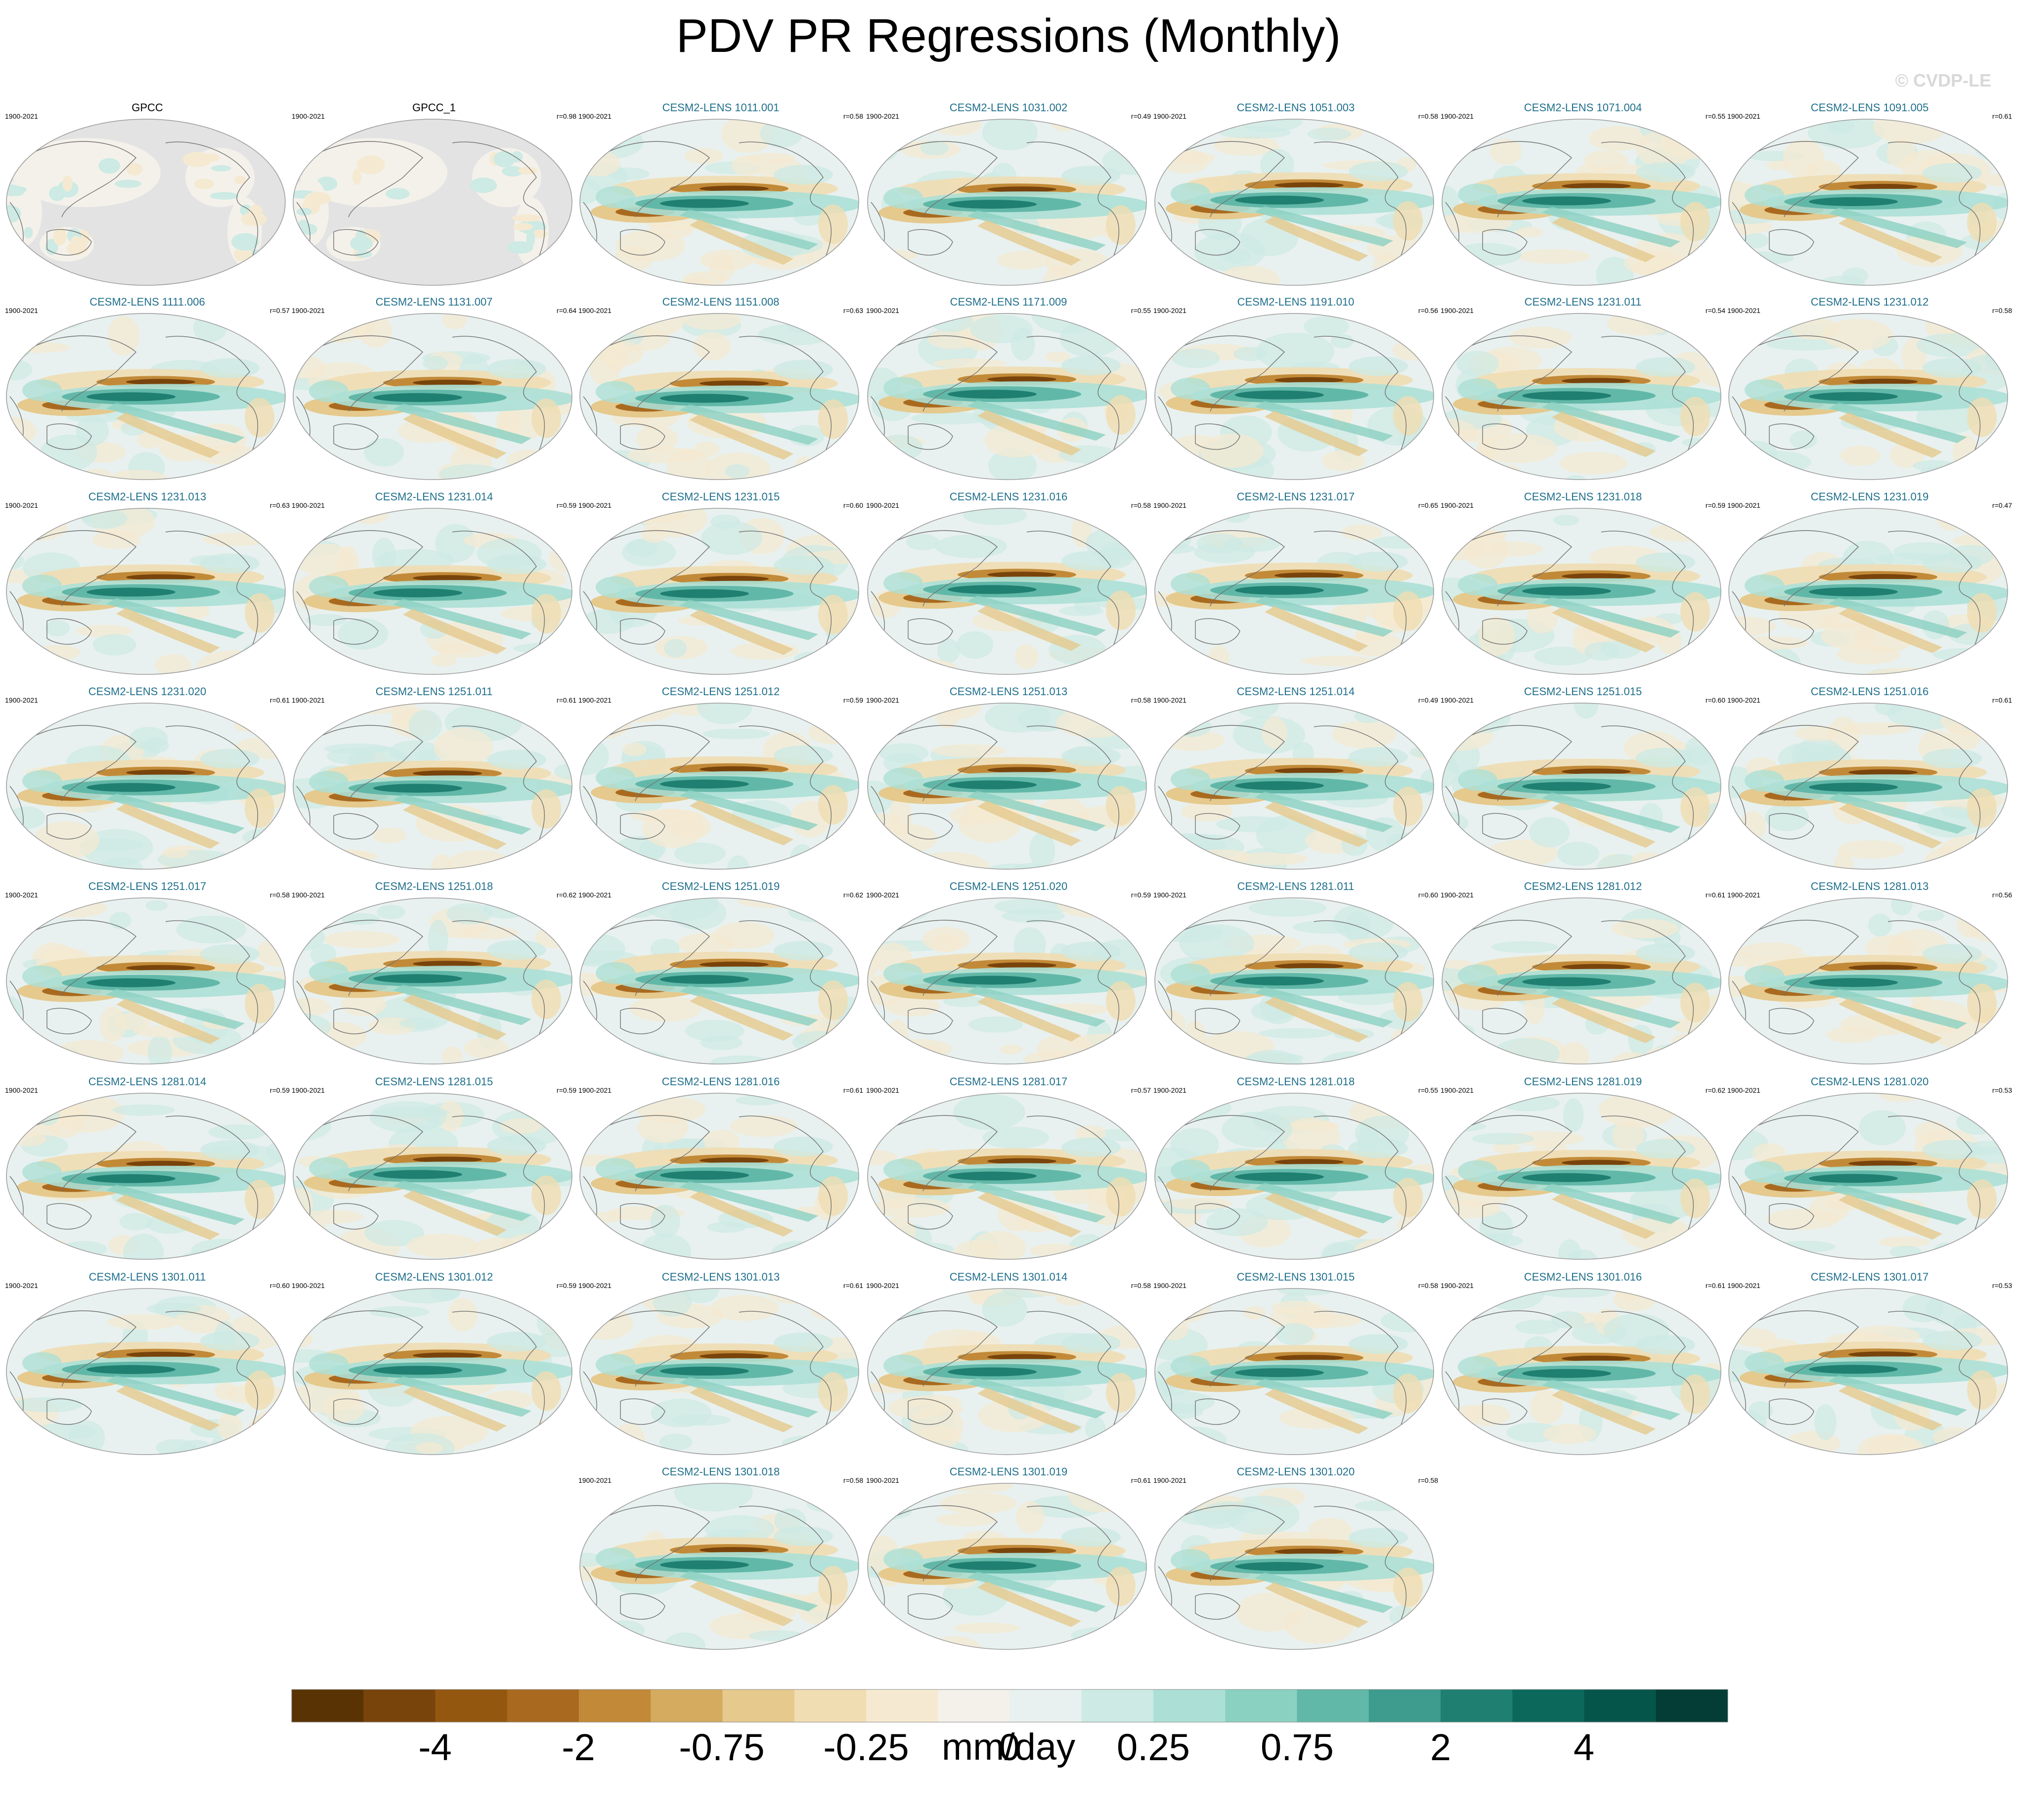  Describe the element at coordinates (566, 700) in the screenshot. I see `panel-pattern-correlation: r=0.61` at that location.